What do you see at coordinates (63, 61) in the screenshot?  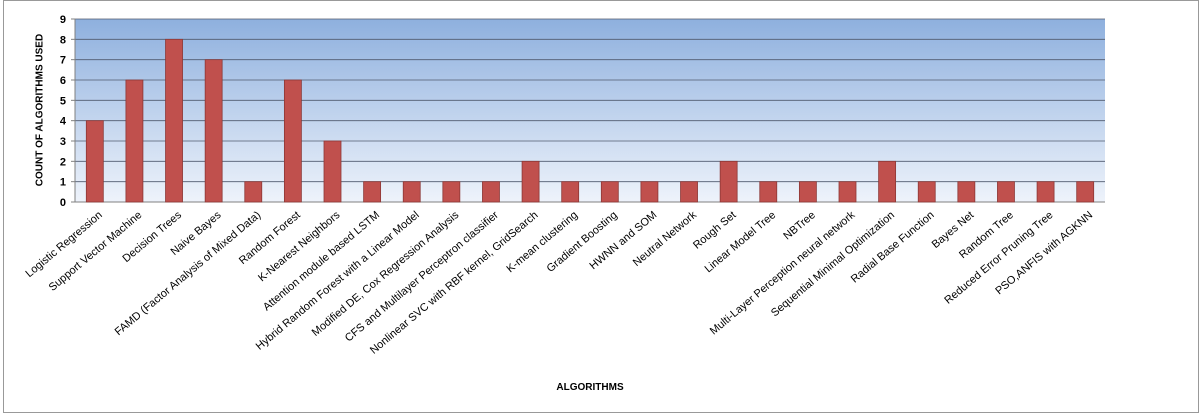 I see `y-tick-label: 7` at bounding box center [63, 61].